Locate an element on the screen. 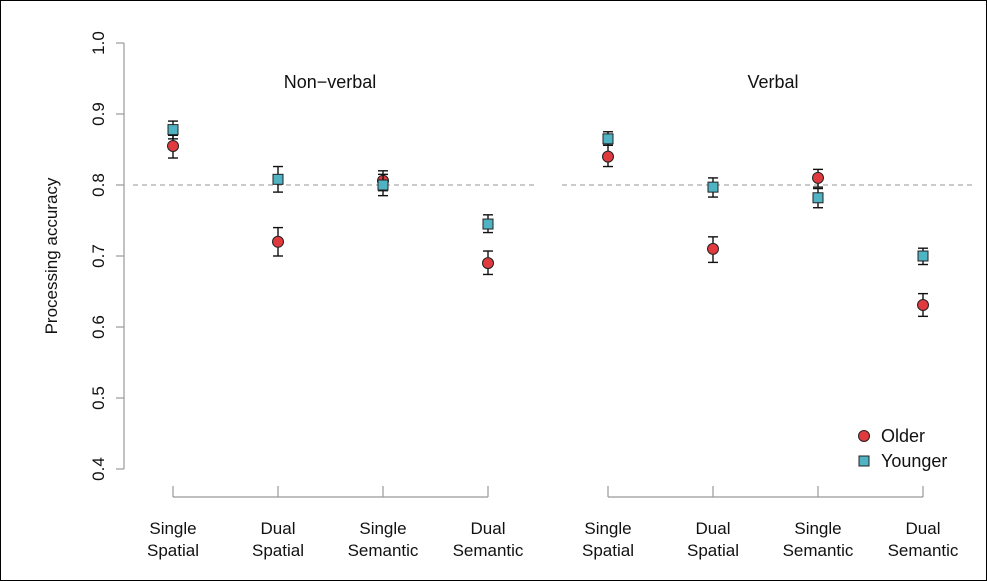 This screenshot has width=987, height=581. legend: Older Younger is located at coordinates (902, 448).